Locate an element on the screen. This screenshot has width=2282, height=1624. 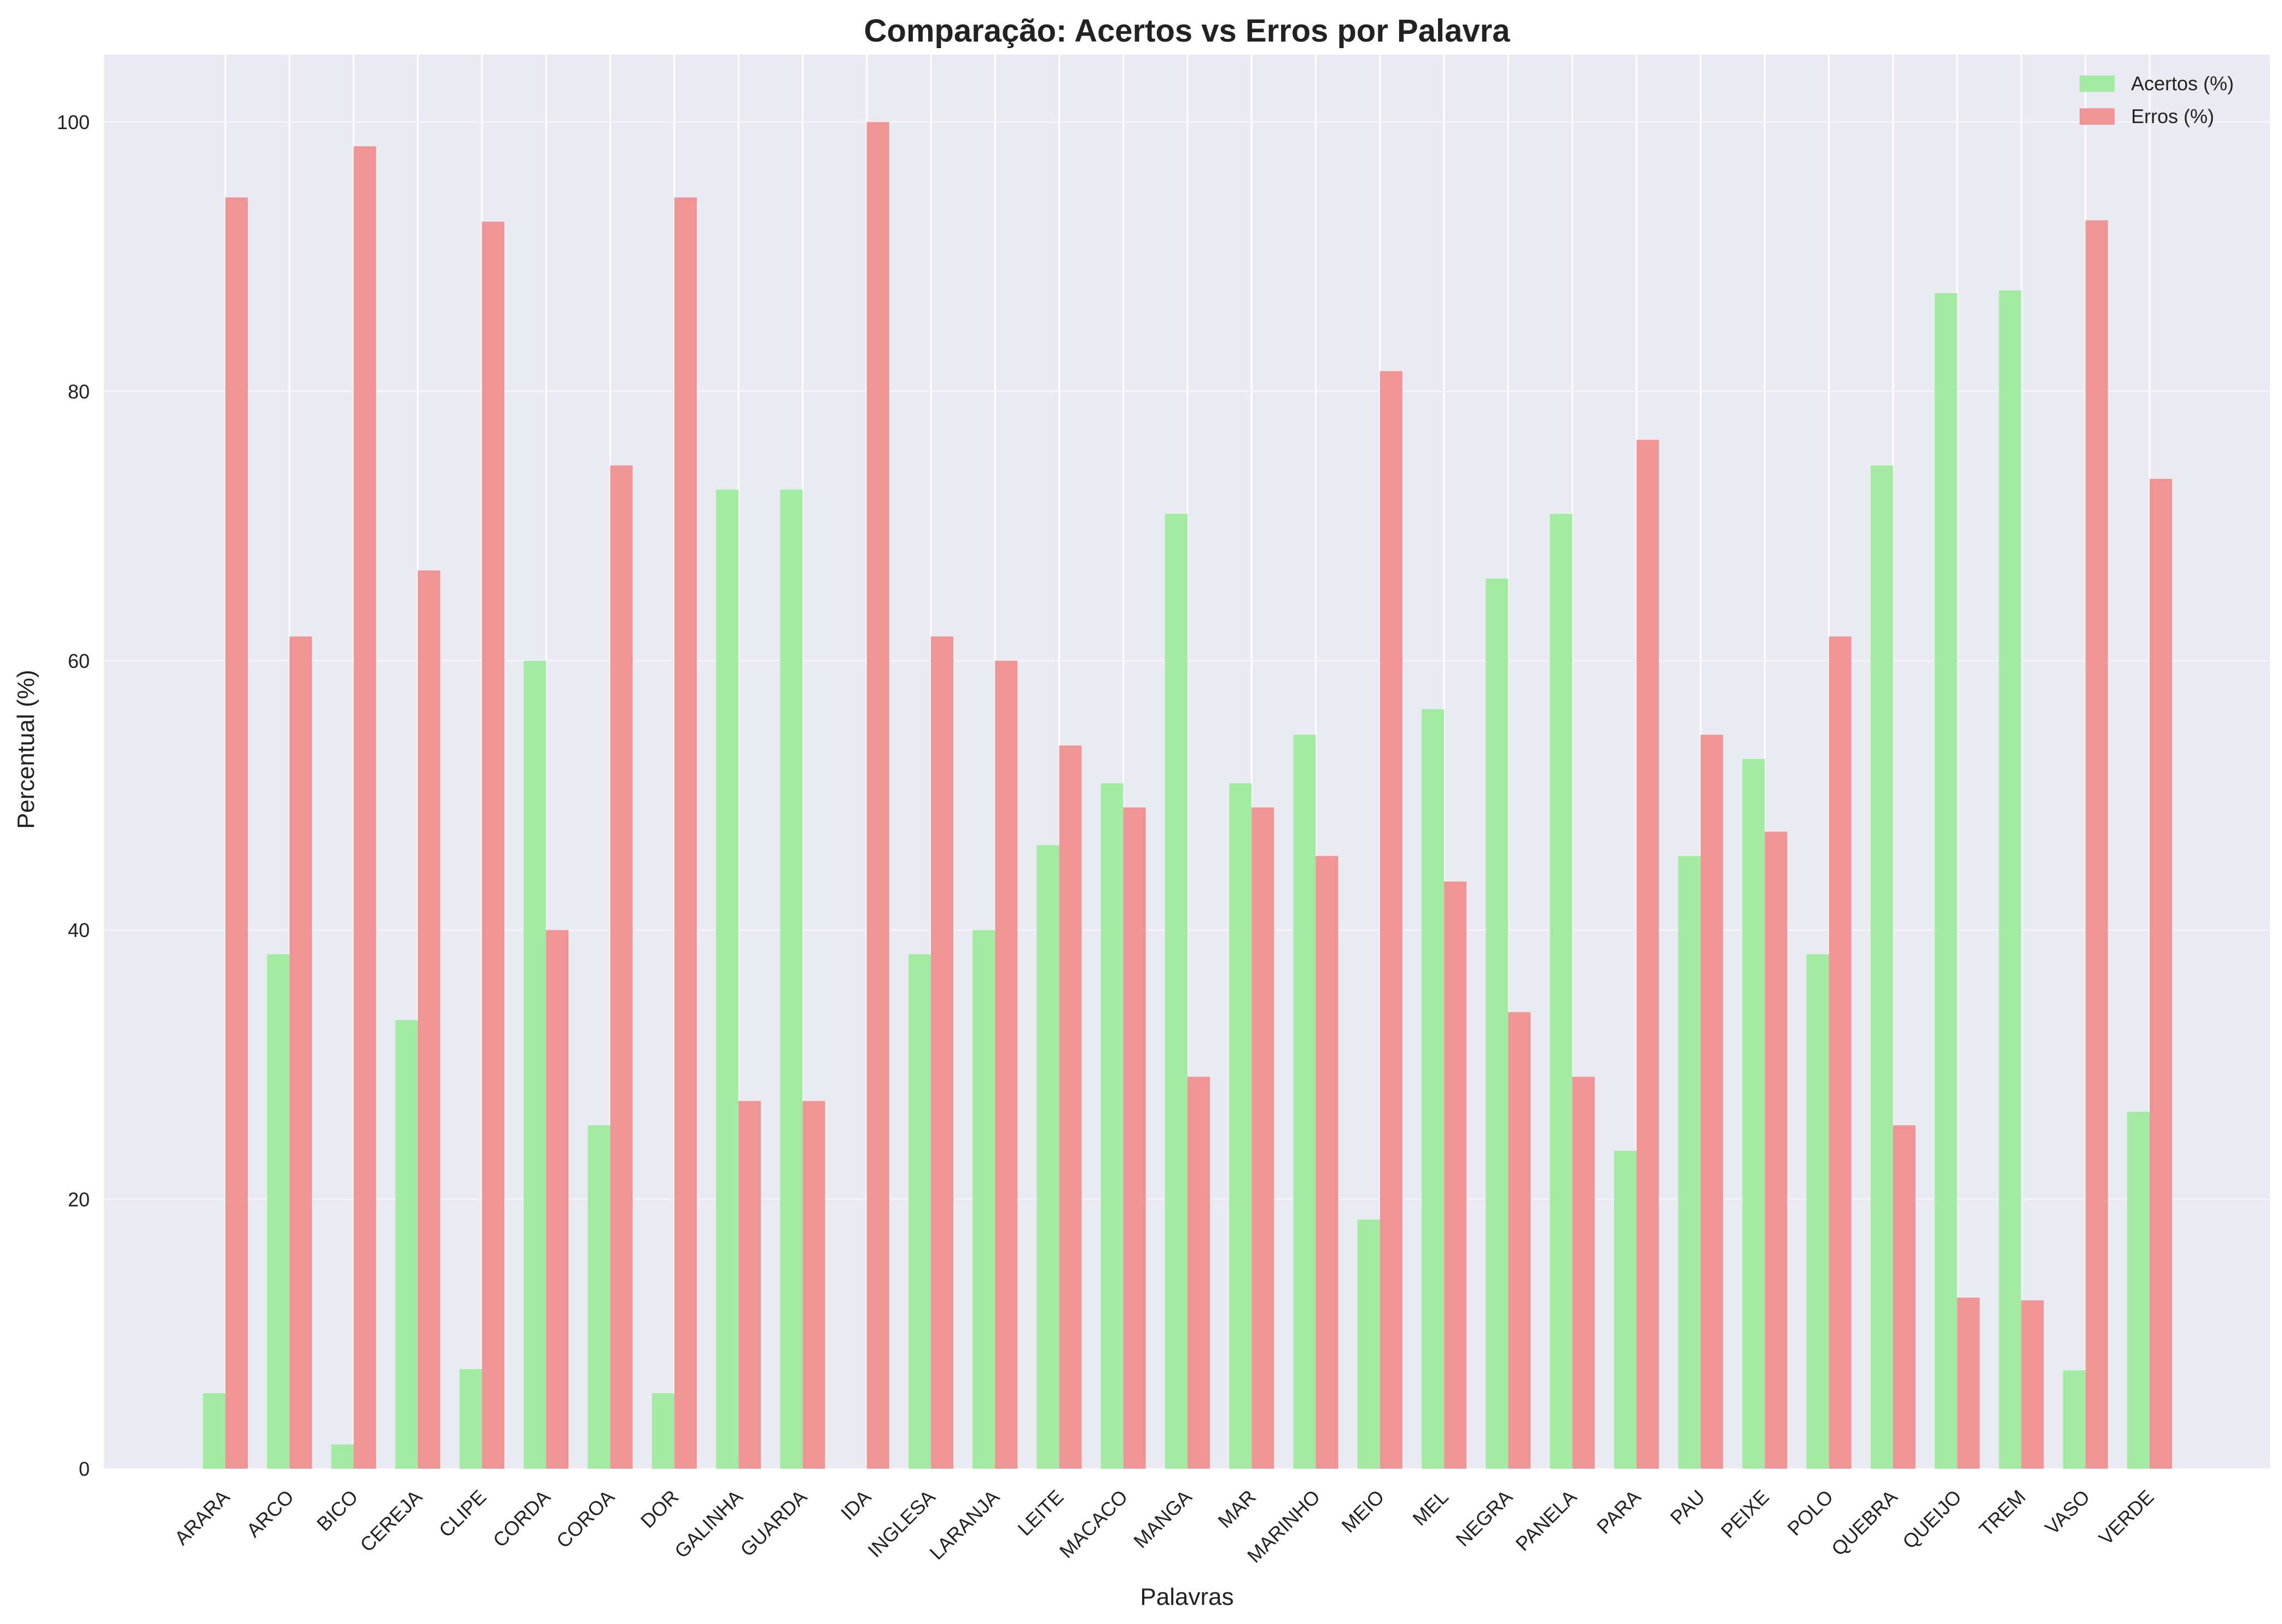
bar-erros-marinho is located at coordinates (1327, 1162).